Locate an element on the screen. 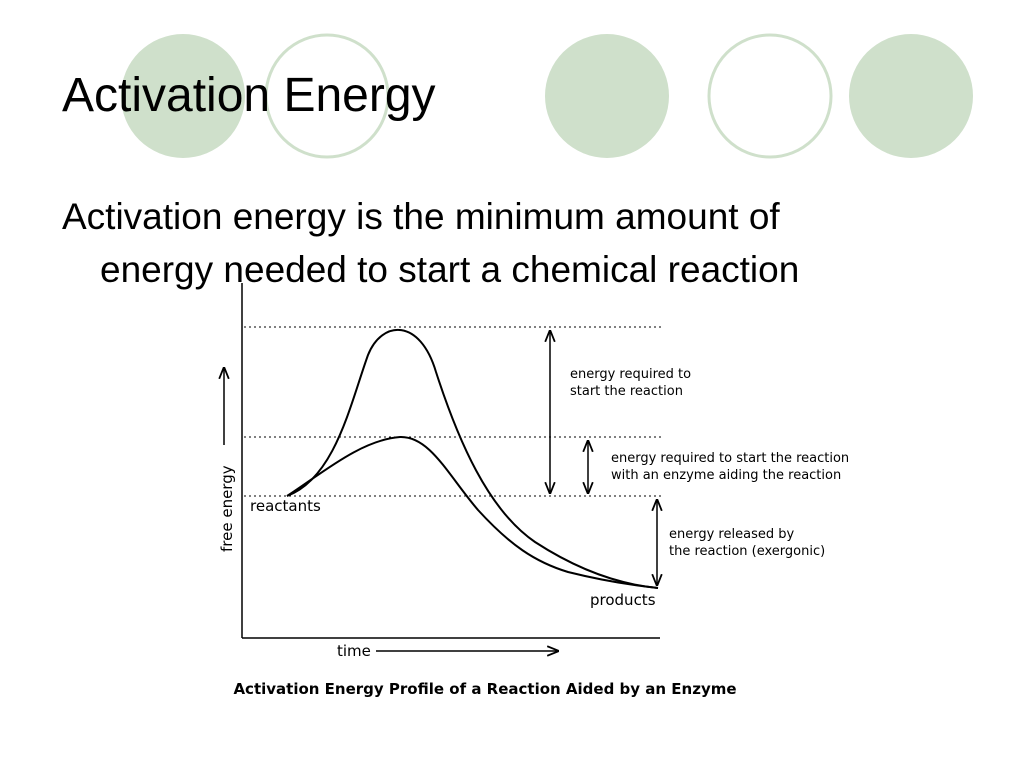 This screenshot has height=768, width=1024. curve-enzyme-catalyzed is located at coordinates (472, 512).